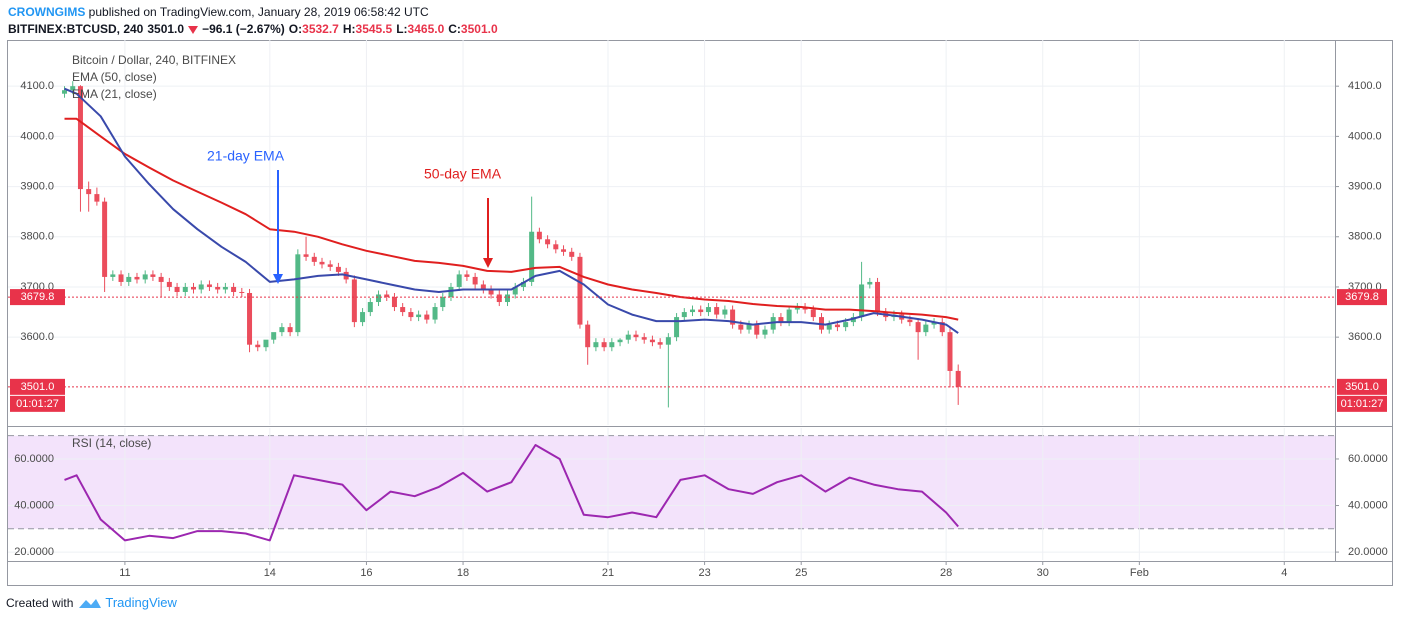  What do you see at coordinates (704, 573) in the screenshot?
I see `x-tick-label: 23` at bounding box center [704, 573].